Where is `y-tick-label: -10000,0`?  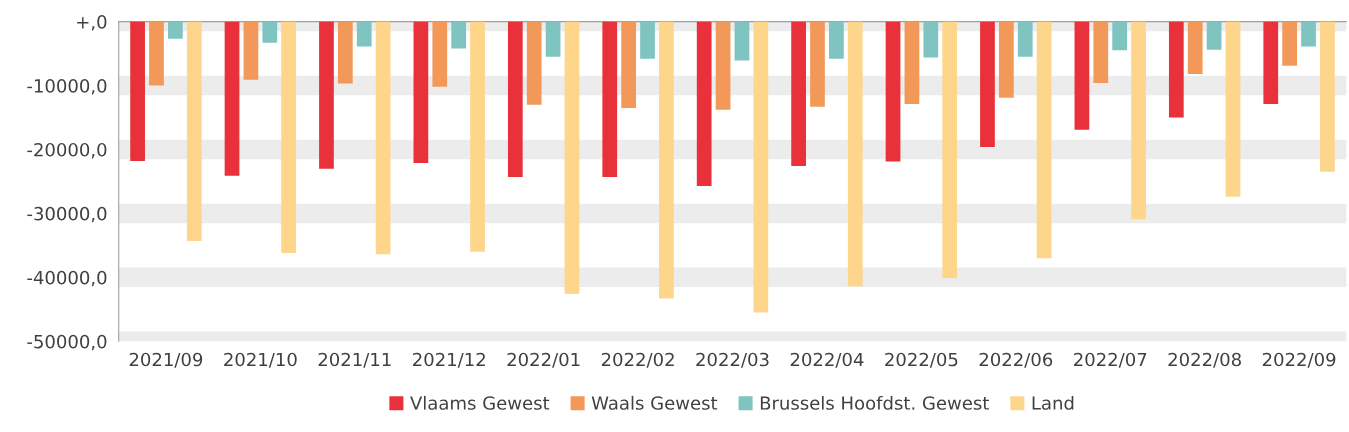 y-tick-label: -10000,0 is located at coordinates (67, 87).